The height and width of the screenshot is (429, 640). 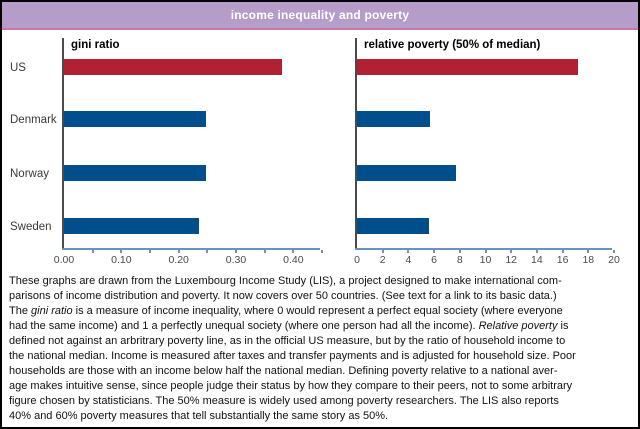 What do you see at coordinates (95, 45) in the screenshot?
I see `gini-chart-title: gini ratio` at bounding box center [95, 45].